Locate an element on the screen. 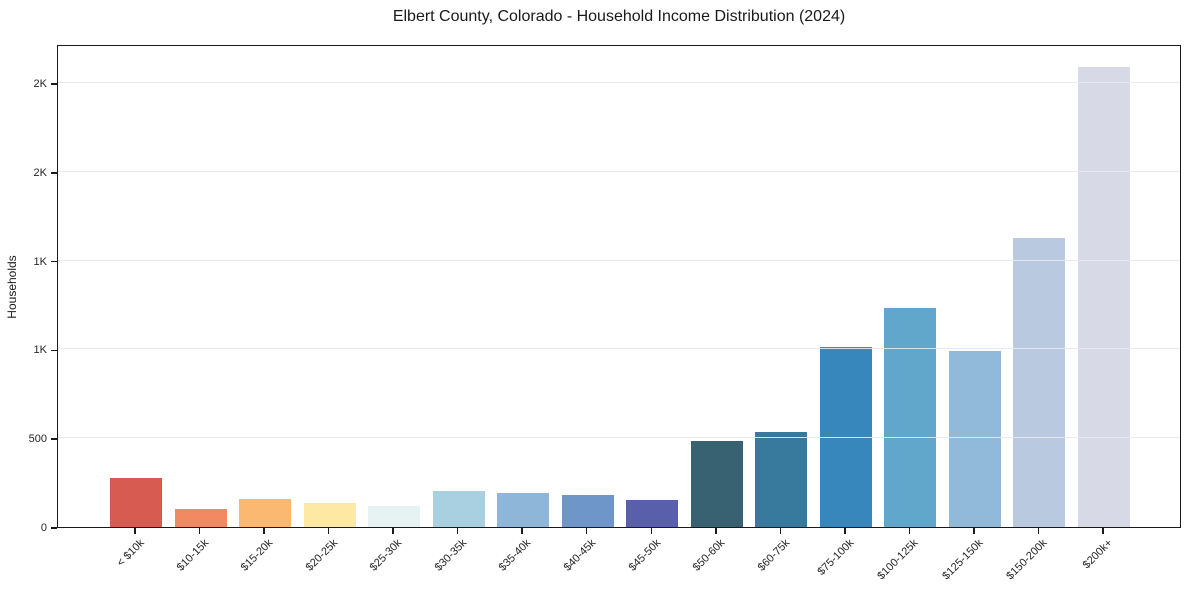  x-tick-label-$15-20k: $15-20k is located at coordinates (257, 555).